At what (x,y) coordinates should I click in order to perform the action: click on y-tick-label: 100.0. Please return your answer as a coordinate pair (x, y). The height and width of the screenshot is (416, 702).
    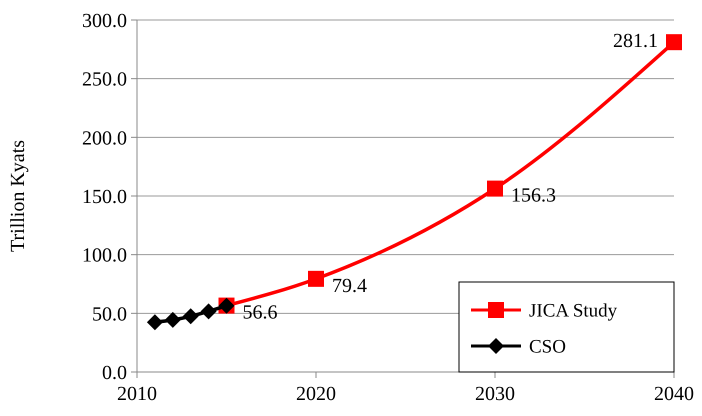
    Looking at the image, I should click on (104, 255).